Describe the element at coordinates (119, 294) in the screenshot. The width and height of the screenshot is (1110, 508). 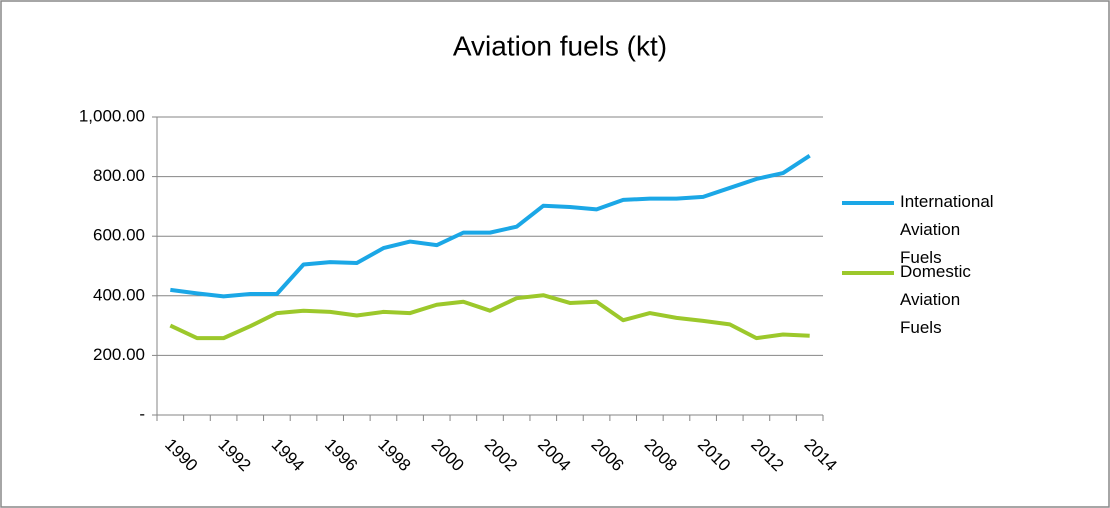
I see `y-tick-label: 400.00` at that location.